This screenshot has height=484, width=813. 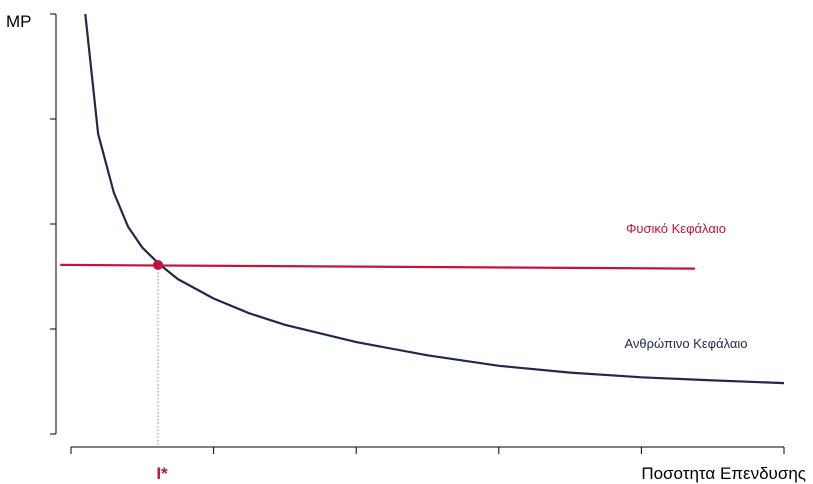 What do you see at coordinates (157, 264) in the screenshot?
I see `intersection-point` at bounding box center [157, 264].